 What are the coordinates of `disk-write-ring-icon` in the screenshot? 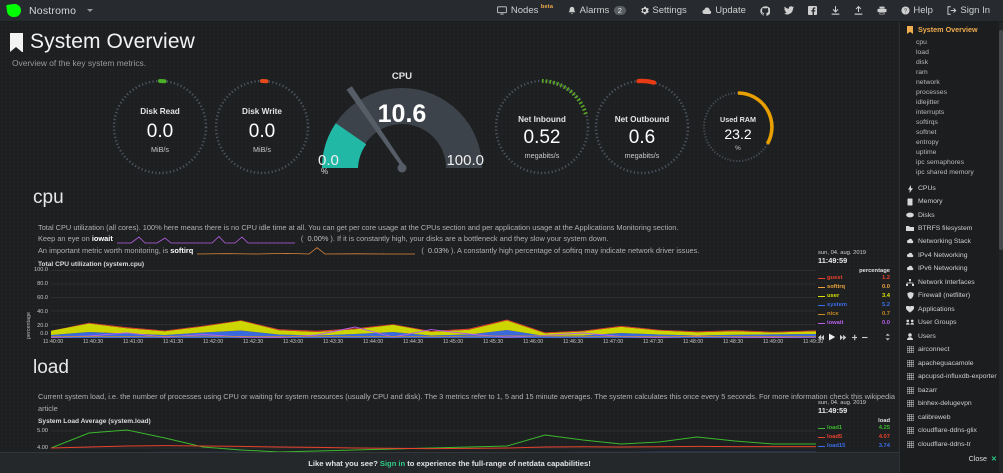 It's located at (262, 127).